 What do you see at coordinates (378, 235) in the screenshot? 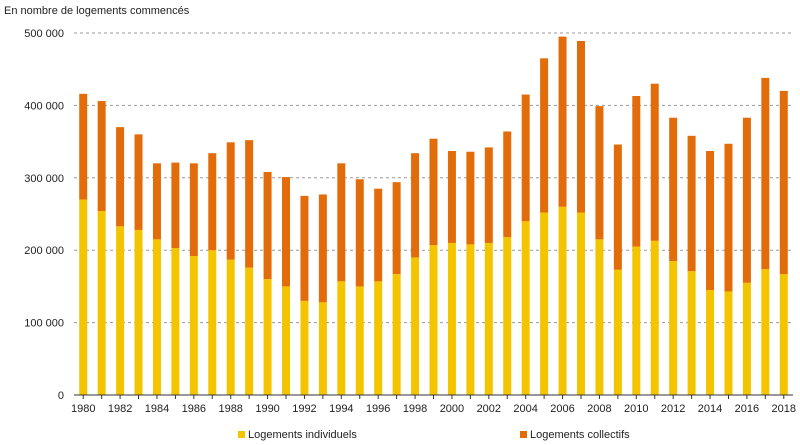
I see `bar-collectifs-1996` at bounding box center [378, 235].